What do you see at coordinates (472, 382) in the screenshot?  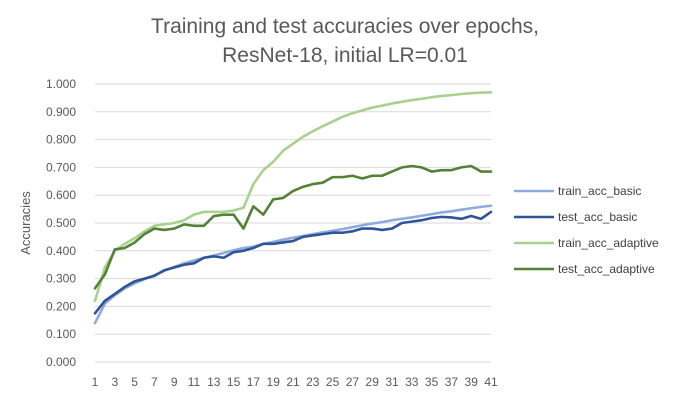 I see `x-tick-label: 39` at bounding box center [472, 382].